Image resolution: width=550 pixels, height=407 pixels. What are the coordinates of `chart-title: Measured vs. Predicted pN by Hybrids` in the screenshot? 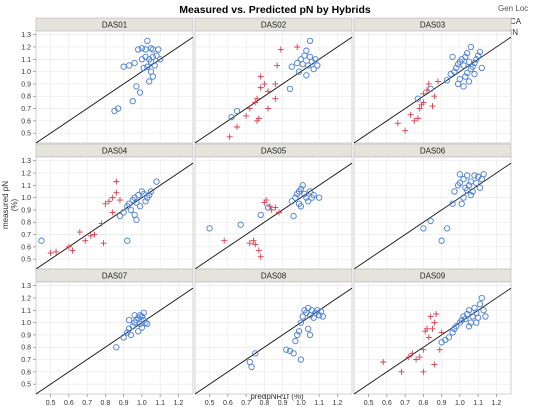 It's located at (275, 10).